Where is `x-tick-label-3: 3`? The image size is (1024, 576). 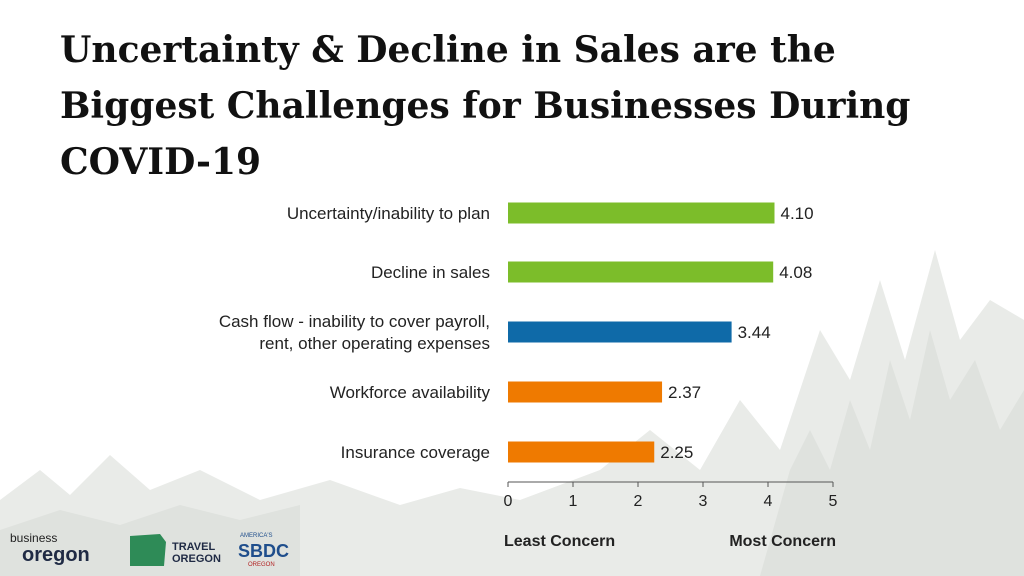
x-tick-label-3: 3 is located at coordinates (703, 501).